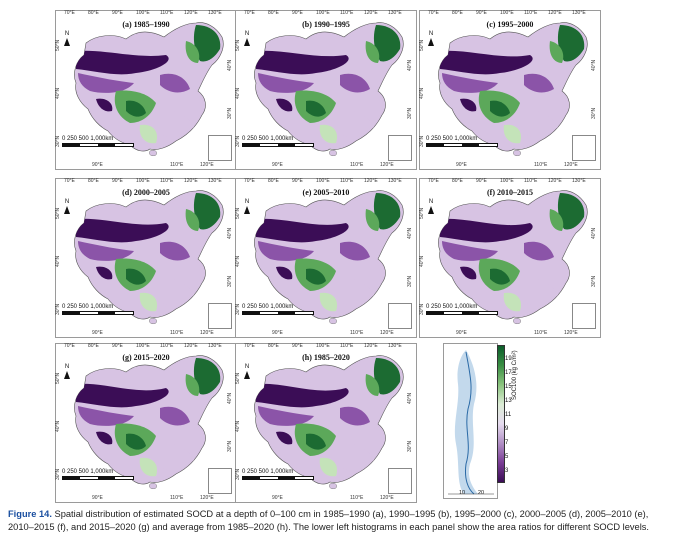 Image resolution: width=679 pixels, height=560 pixels. I want to click on hist-x-tick: 20, so click(481, 493).